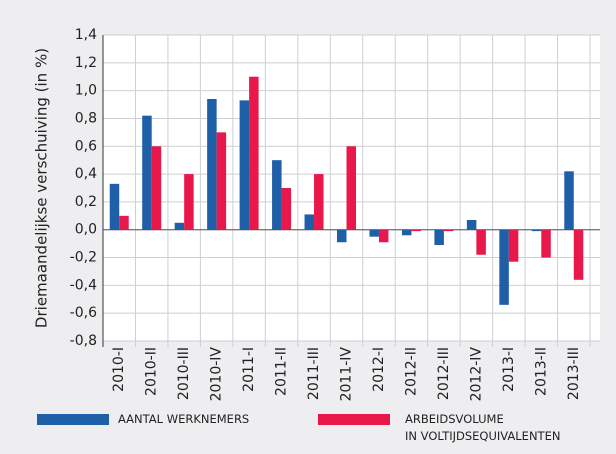 The image size is (616, 454). What do you see at coordinates (83, 258) in the screenshot?
I see `y-tick-label: -0,2` at bounding box center [83, 258].